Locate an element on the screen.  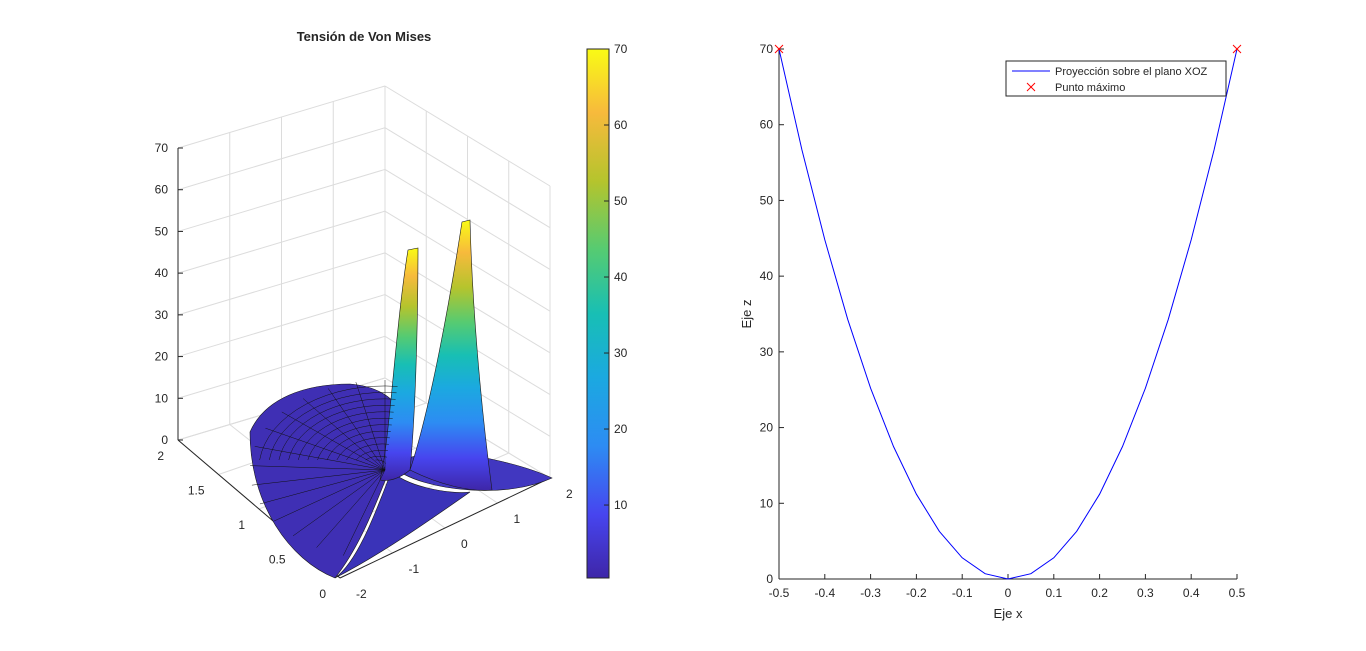
x-tick-label: -0.2 is located at coordinates (916, 593).